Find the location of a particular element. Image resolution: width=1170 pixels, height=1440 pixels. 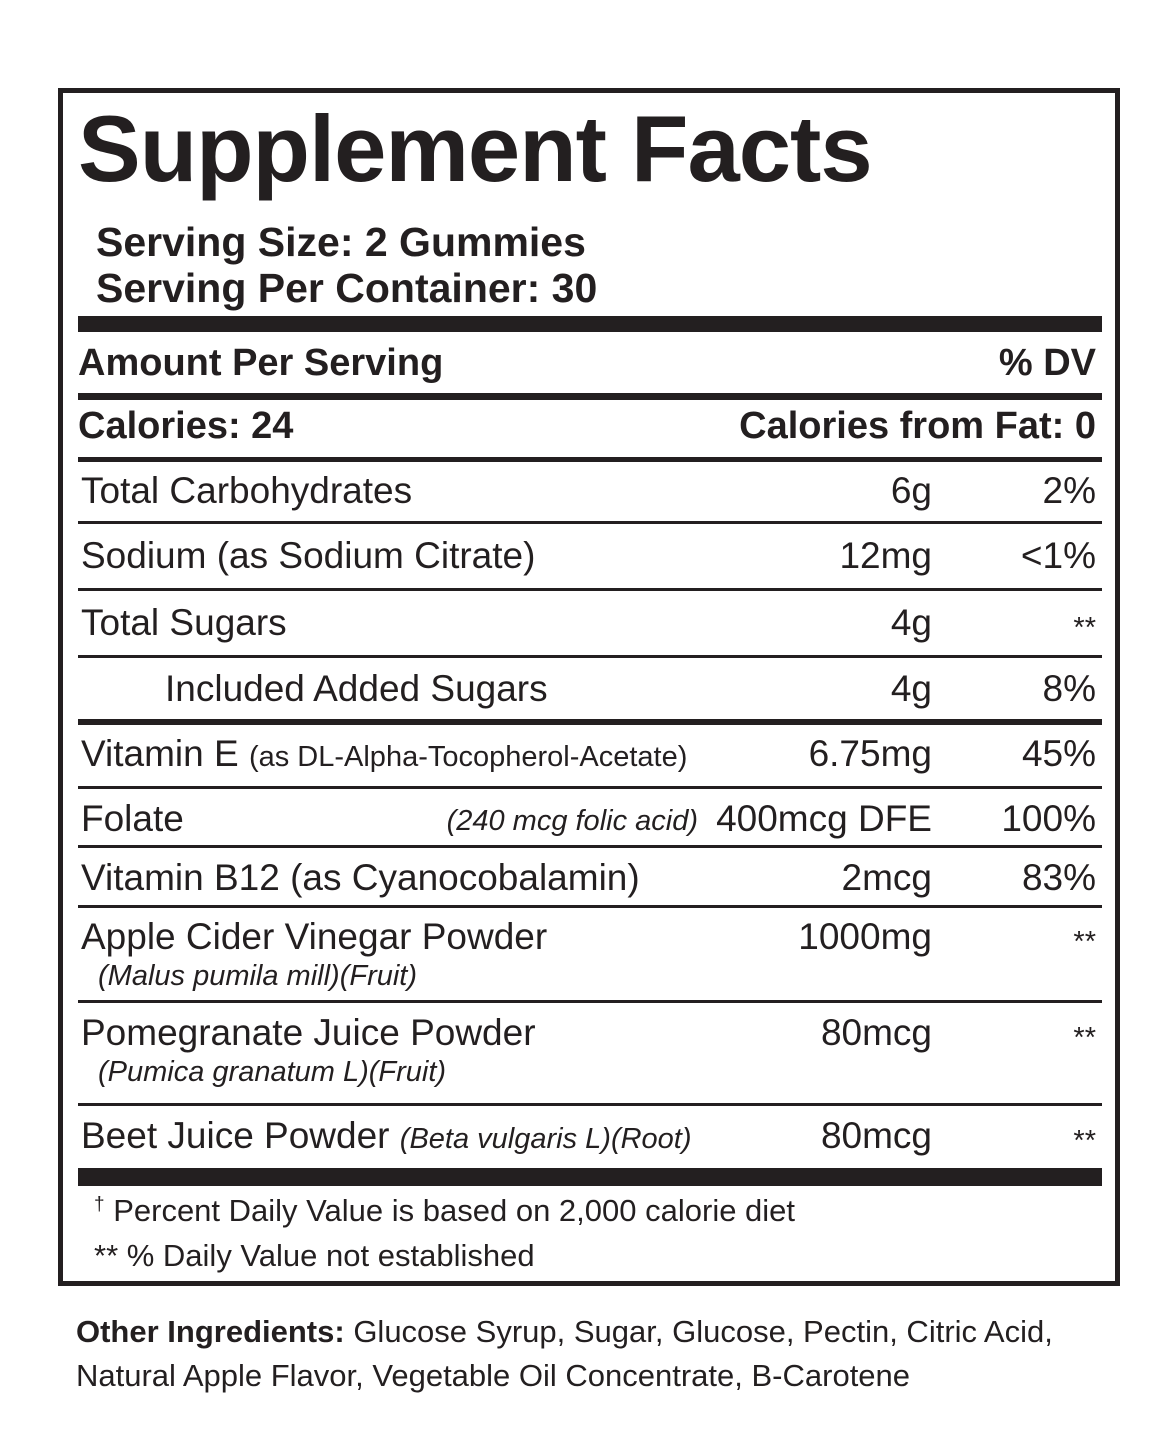

nutrient-name: Apple Cider Vinegar Powder is located at coordinates (314, 936).